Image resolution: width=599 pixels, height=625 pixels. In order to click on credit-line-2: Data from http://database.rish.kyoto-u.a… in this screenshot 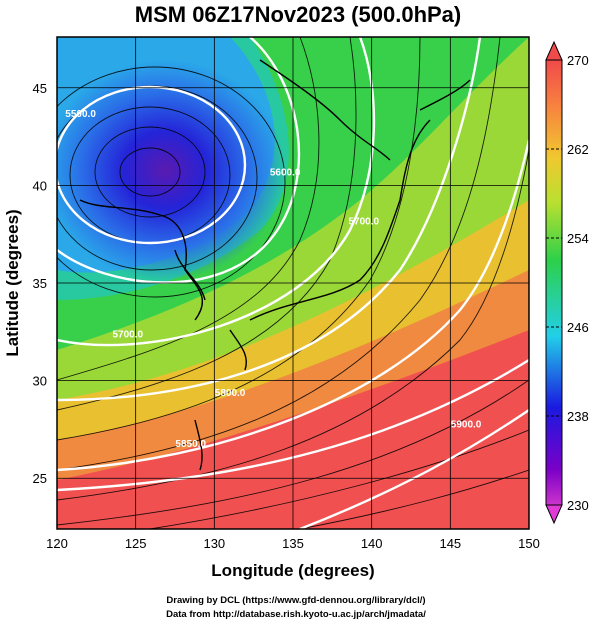, I will do `click(296, 614)`.